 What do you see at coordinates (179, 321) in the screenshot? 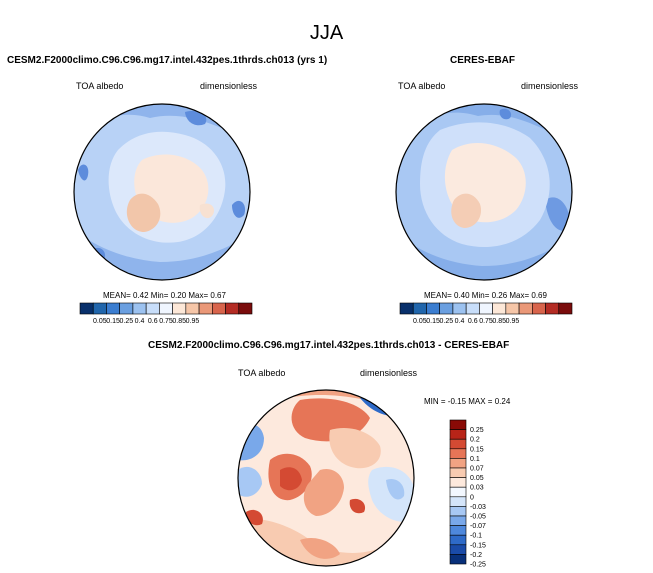
I see `model-colorbar-tick-label: 0.85` at bounding box center [179, 321].